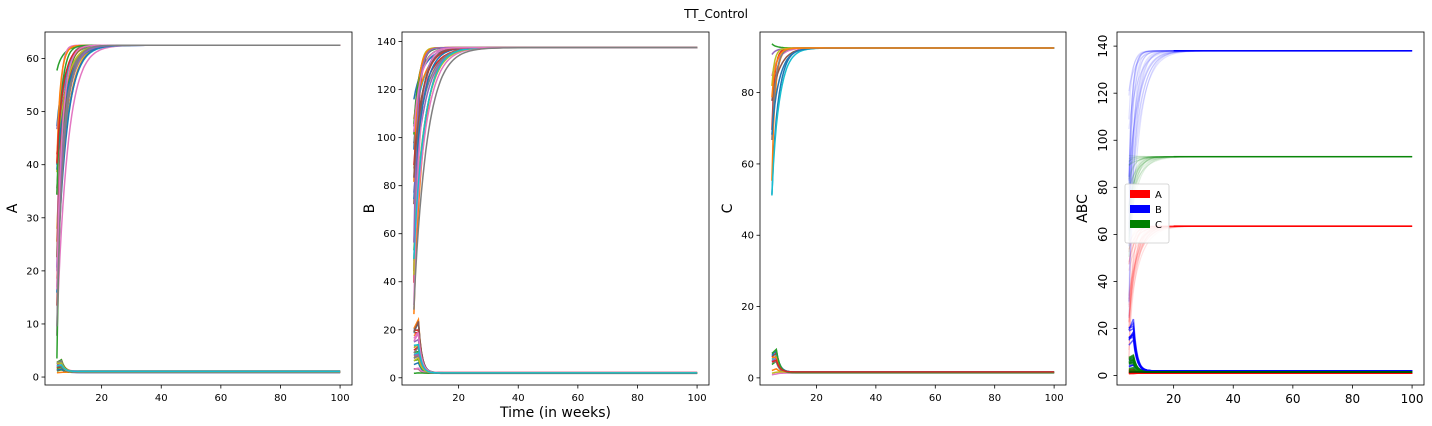 This screenshot has height=426, width=1432. I want to click on y-axis-label: C, so click(728, 208).